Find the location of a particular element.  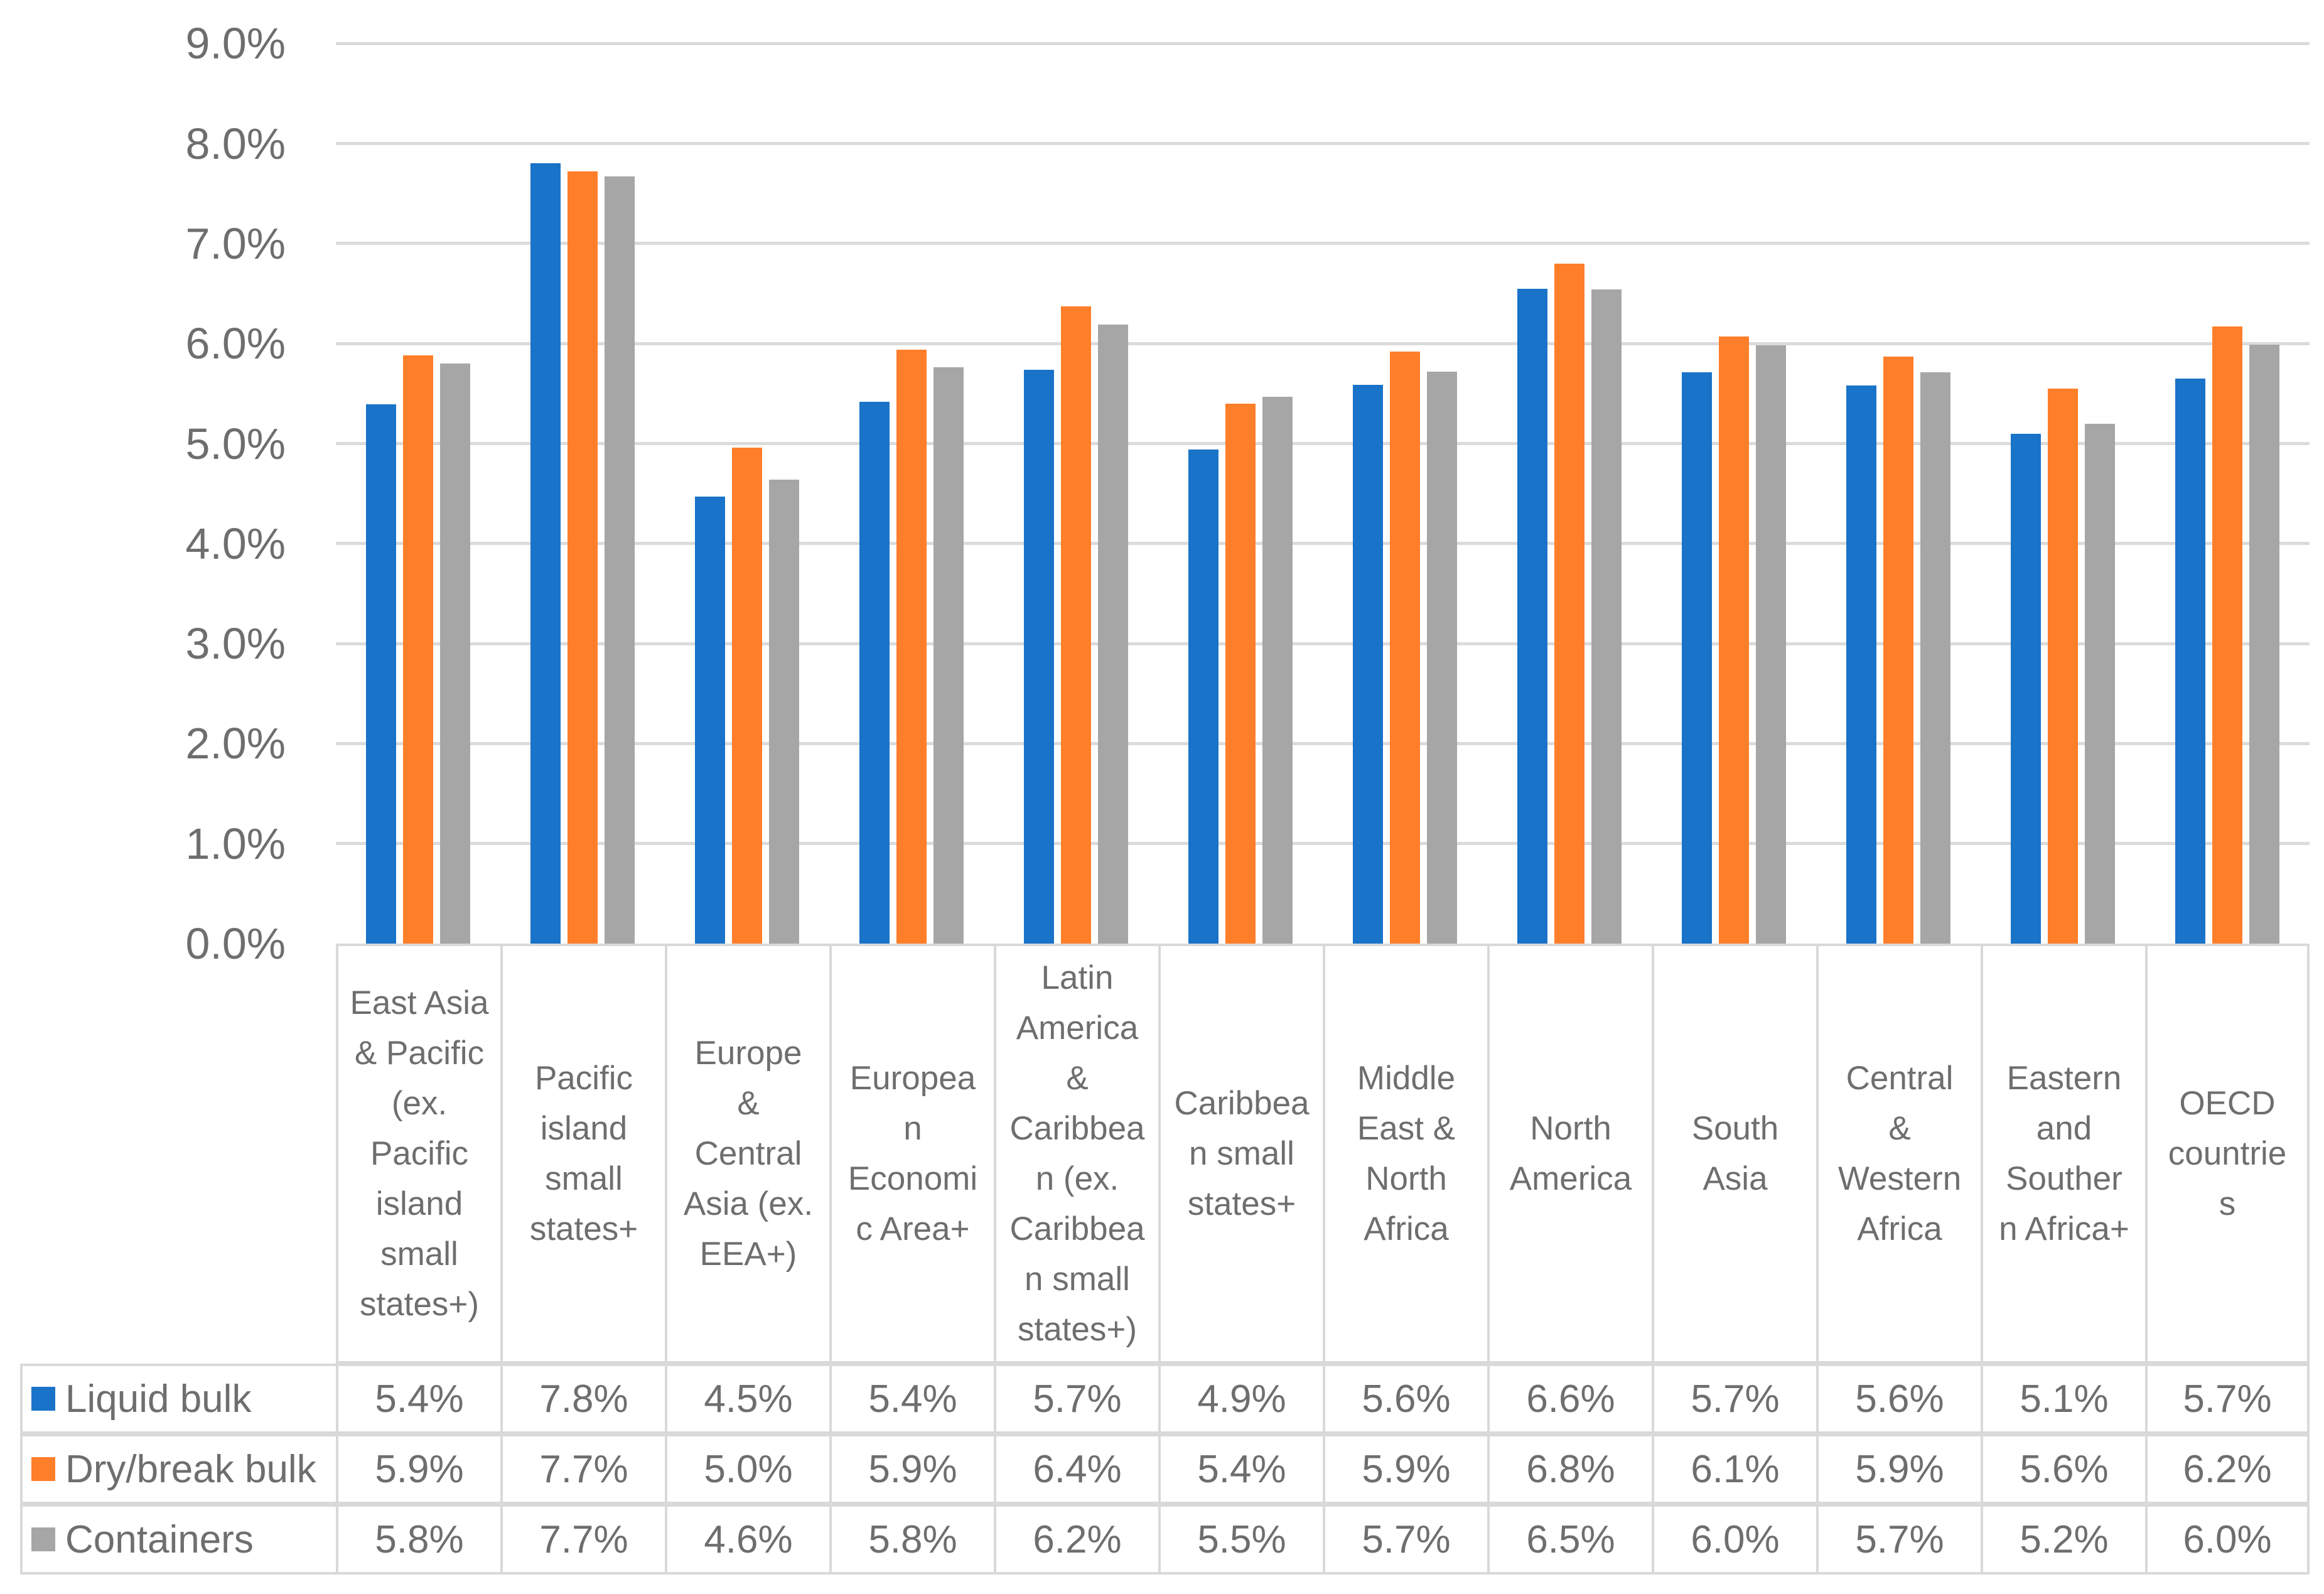

table-value-containers-col3: 4.6% is located at coordinates (747, 1539).